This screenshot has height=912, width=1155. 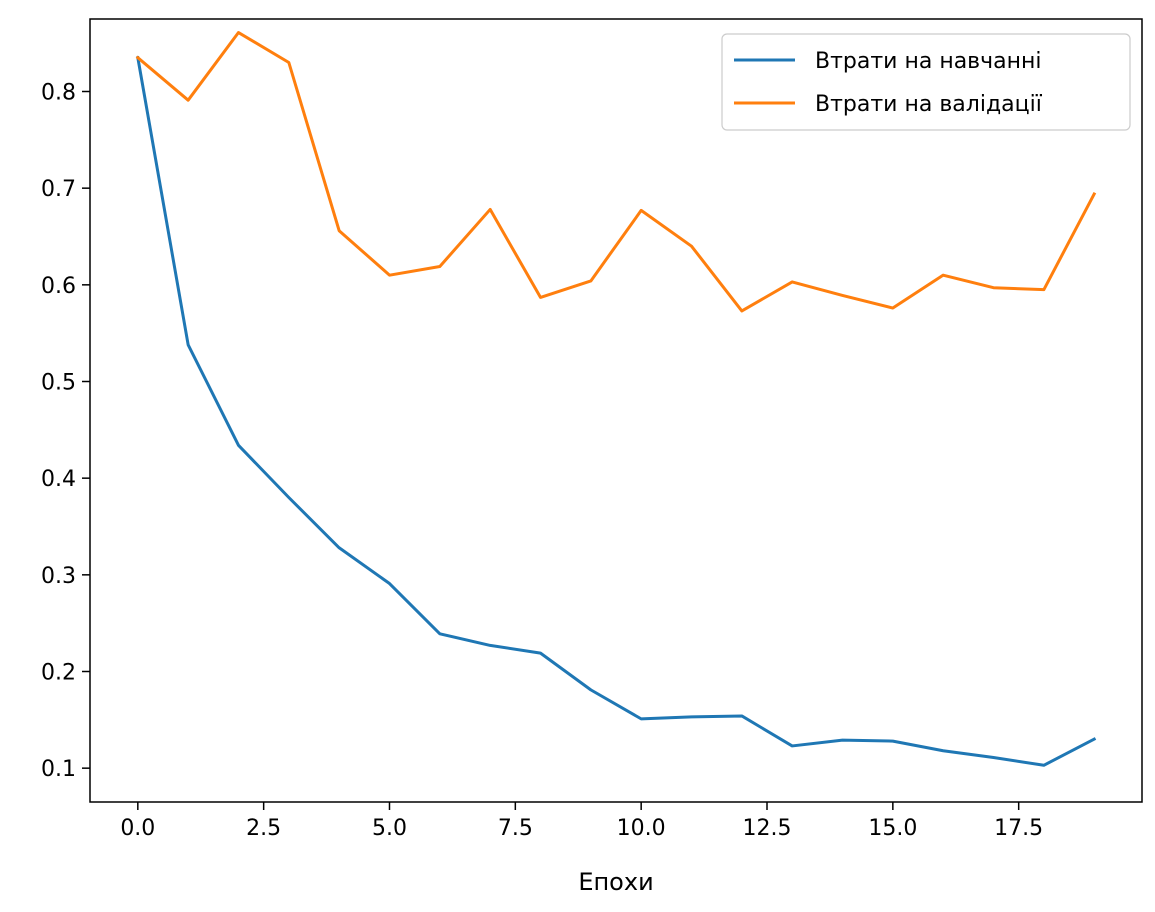 I want to click on x-tick-label: 0.0, so click(x=137, y=828).